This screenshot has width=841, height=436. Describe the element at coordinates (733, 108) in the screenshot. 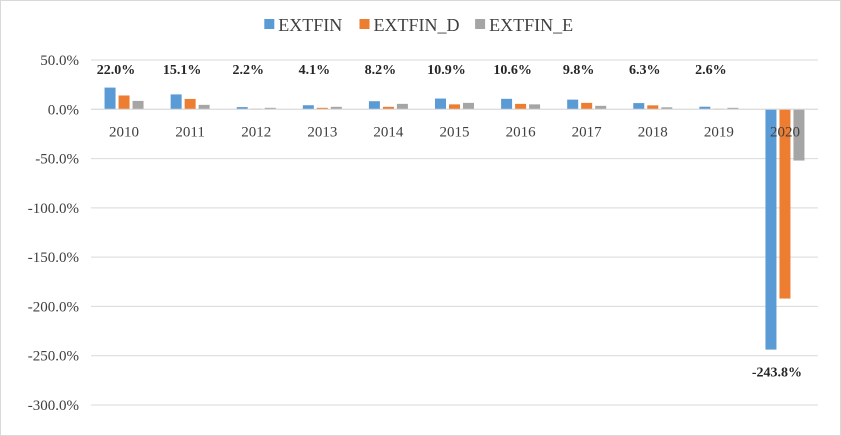

I see `bar-extfin-e-2019` at that location.